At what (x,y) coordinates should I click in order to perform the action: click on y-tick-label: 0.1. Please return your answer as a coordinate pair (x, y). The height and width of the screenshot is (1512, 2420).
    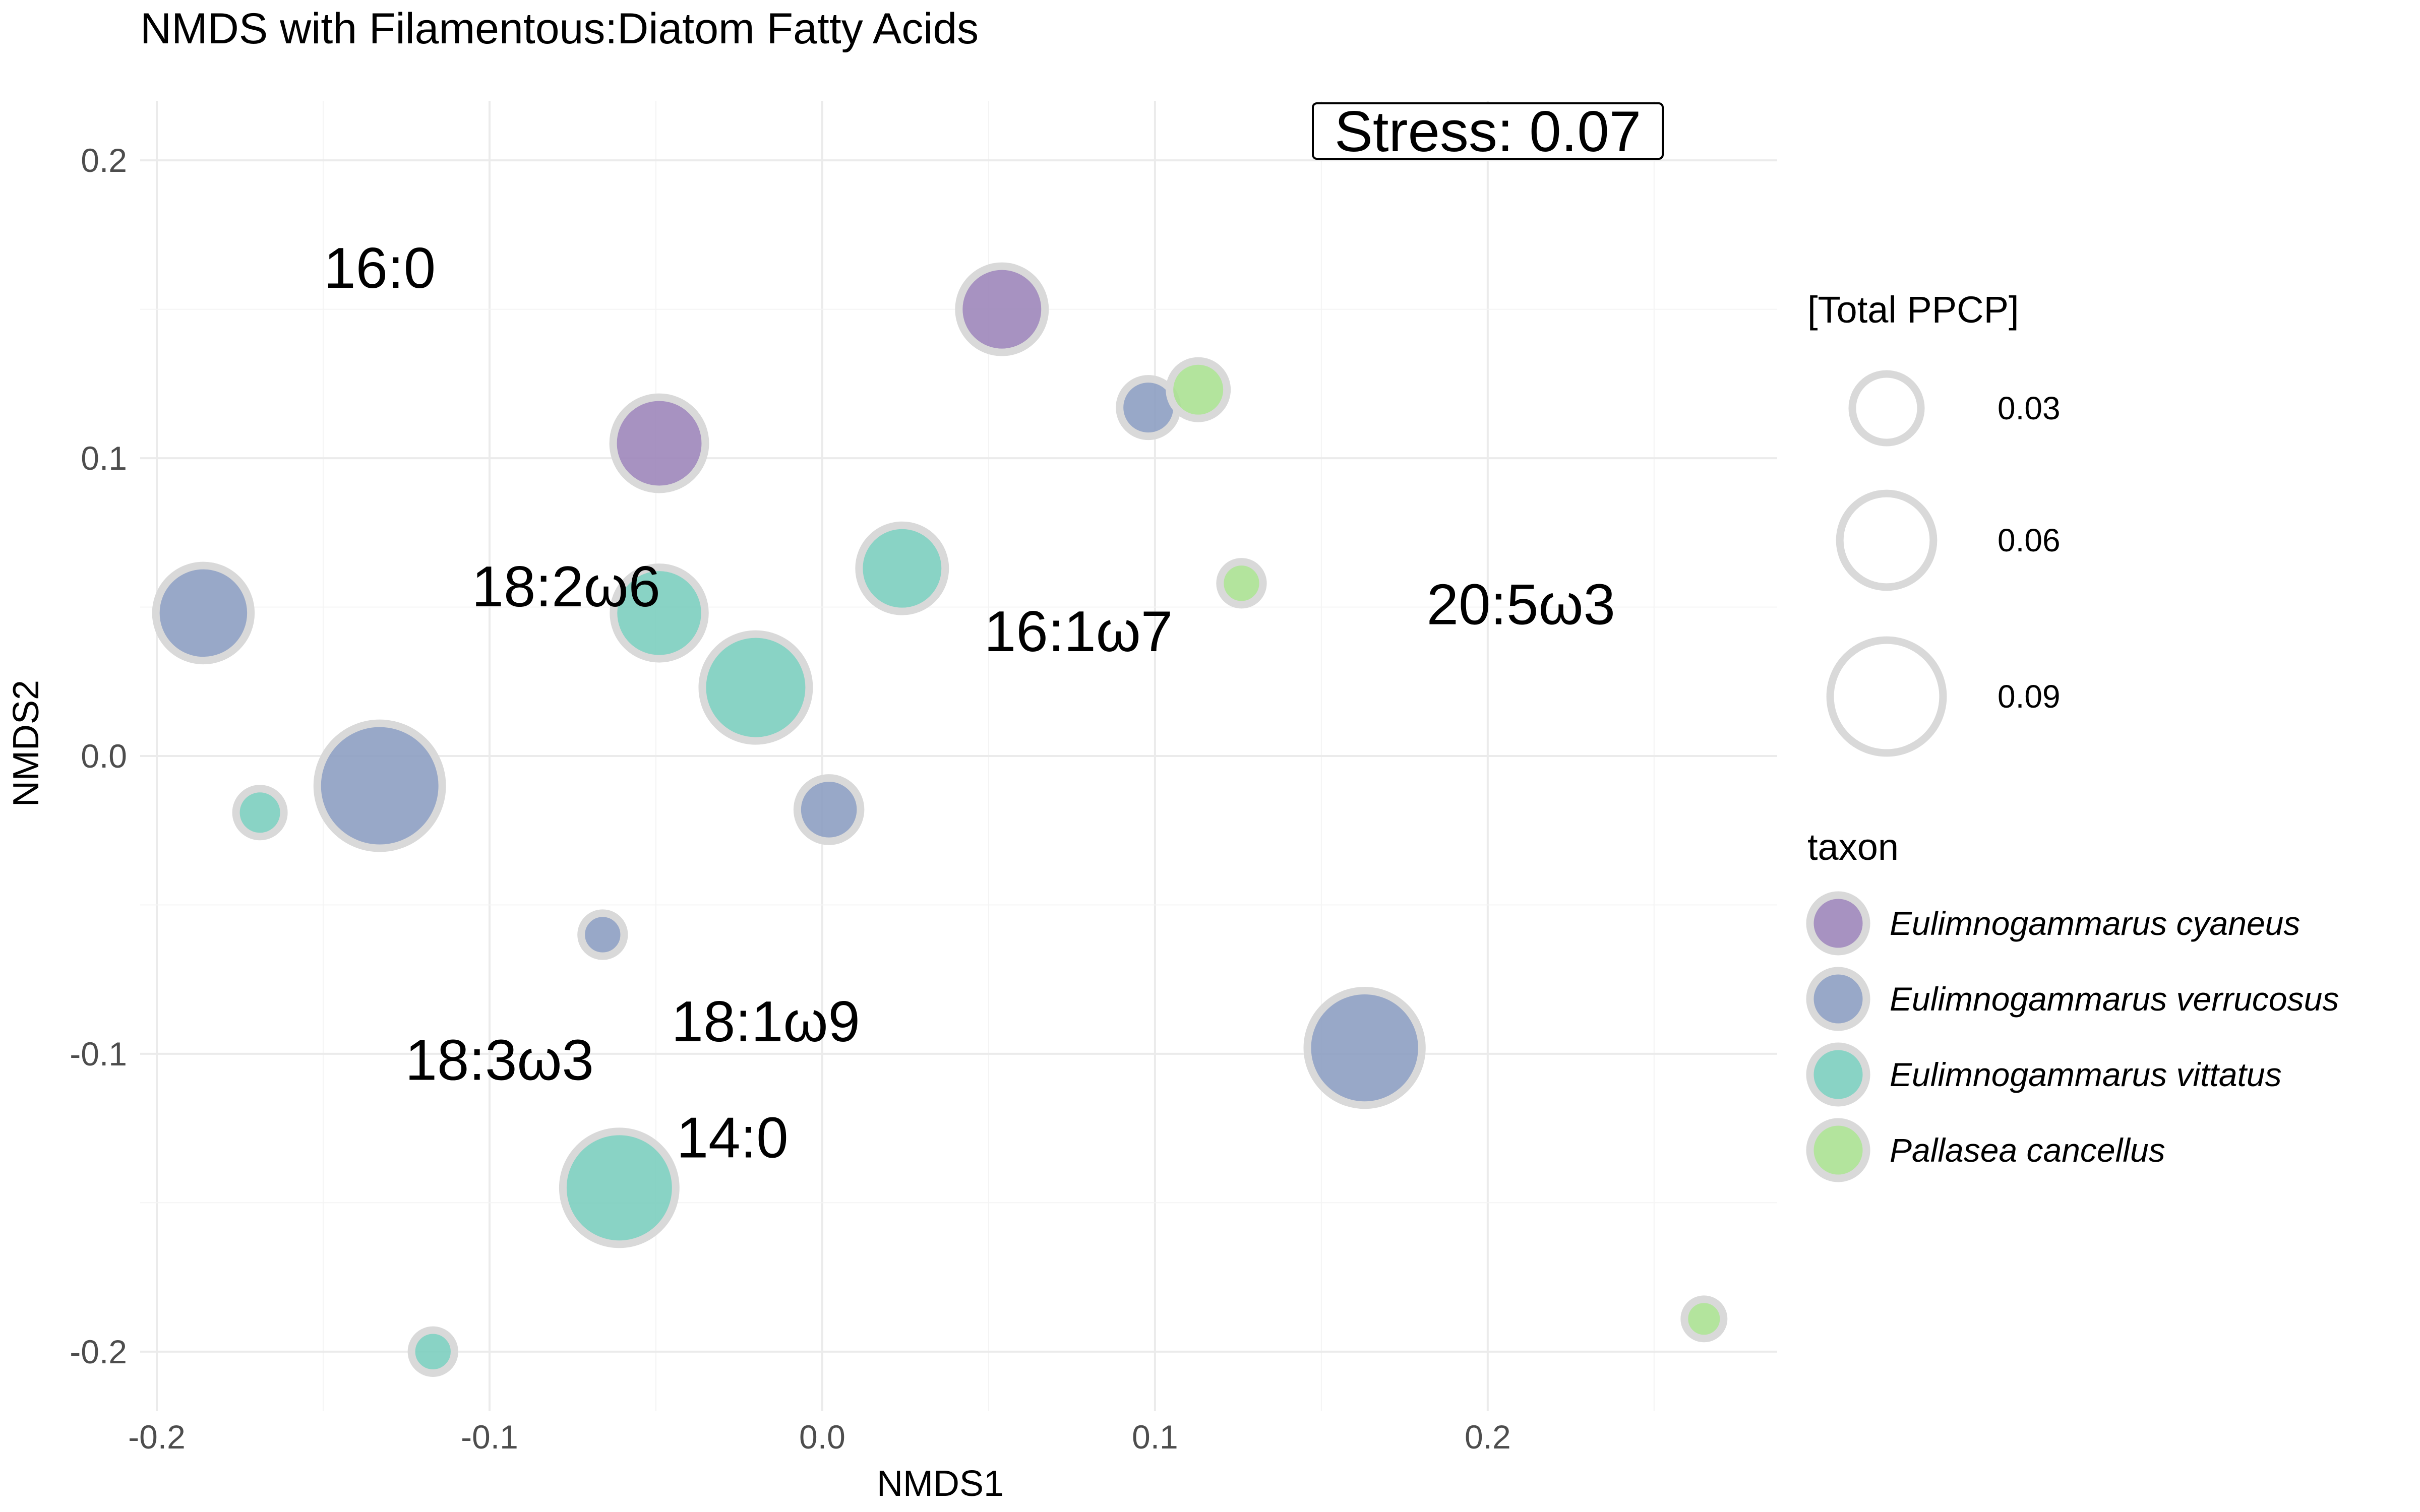
    Looking at the image, I should click on (104, 458).